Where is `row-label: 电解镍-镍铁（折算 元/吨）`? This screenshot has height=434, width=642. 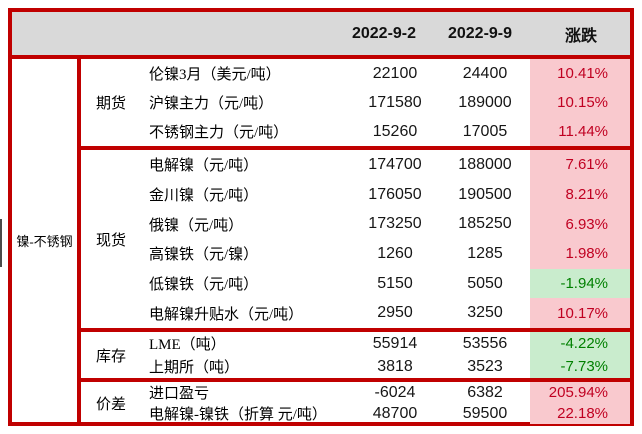
row-label: 电解镍-镍铁（折算 元/吨） is located at coordinates (238, 415).